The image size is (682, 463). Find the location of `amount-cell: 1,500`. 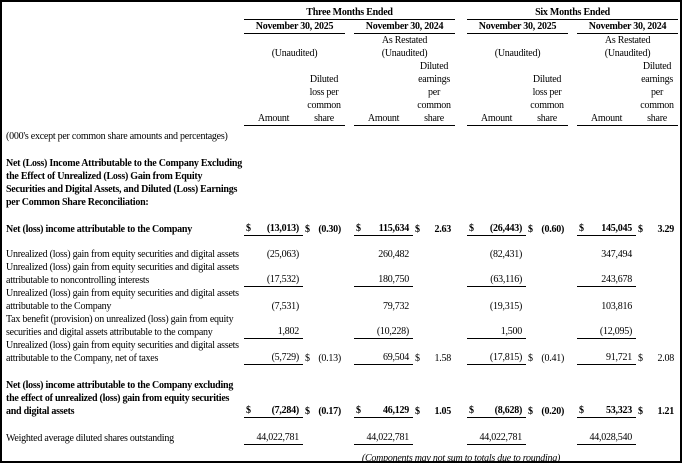

amount-cell: 1,500 is located at coordinates (497, 326).